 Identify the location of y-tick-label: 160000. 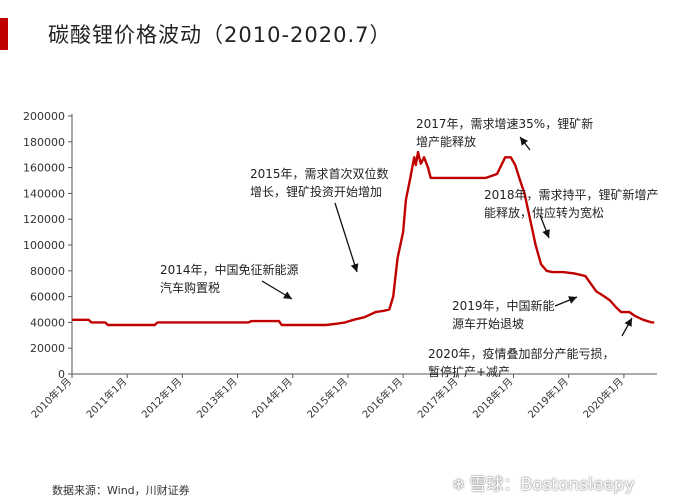
(44, 168).